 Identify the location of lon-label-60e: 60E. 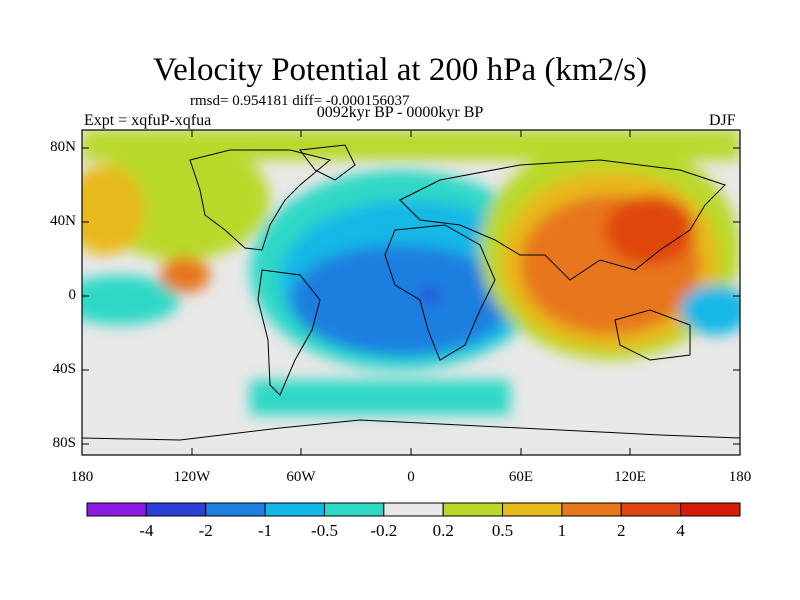
(521, 477).